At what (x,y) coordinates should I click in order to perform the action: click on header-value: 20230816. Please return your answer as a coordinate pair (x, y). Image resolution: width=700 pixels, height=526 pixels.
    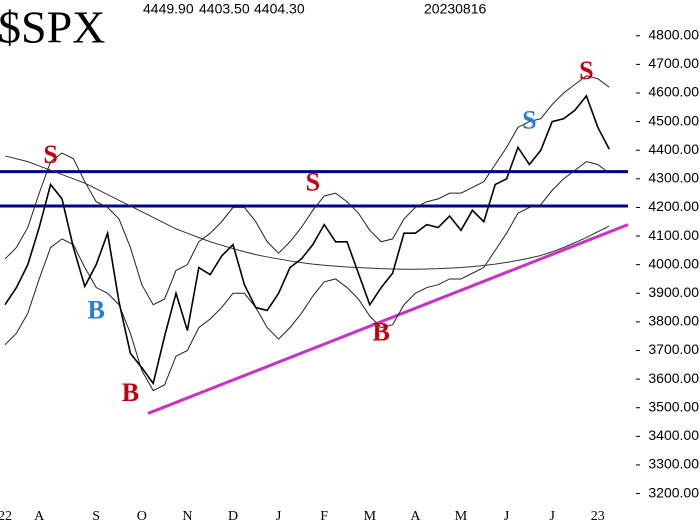
    Looking at the image, I should click on (455, 9).